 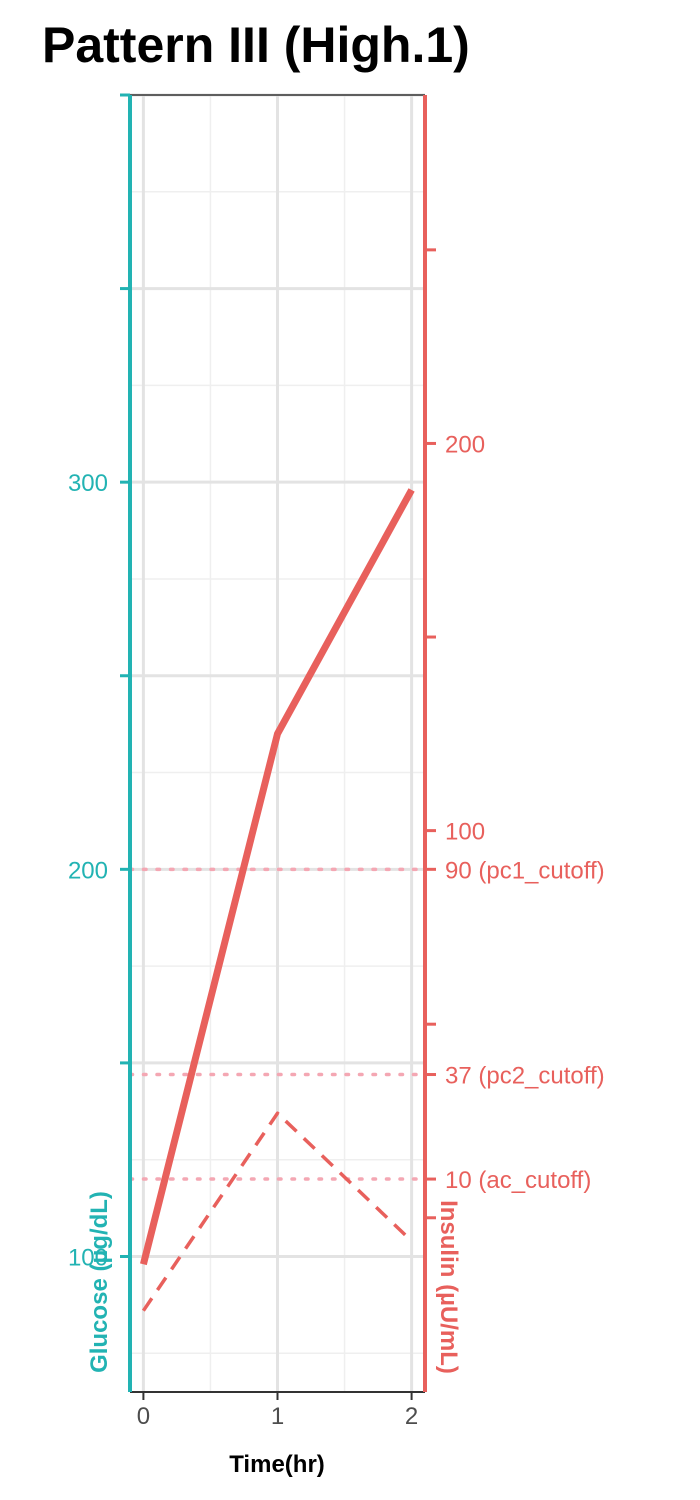 I want to click on x-tick-label: 1, so click(x=277, y=1416).